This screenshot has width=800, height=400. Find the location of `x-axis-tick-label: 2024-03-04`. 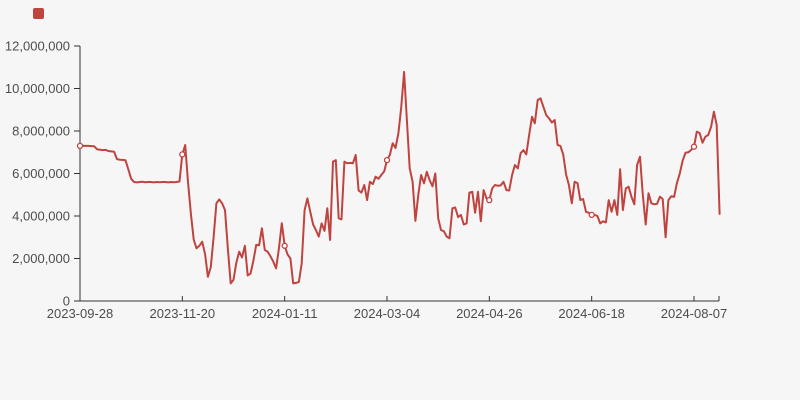

x-axis-tick-label: 2024-03-04 is located at coordinates (387, 313).